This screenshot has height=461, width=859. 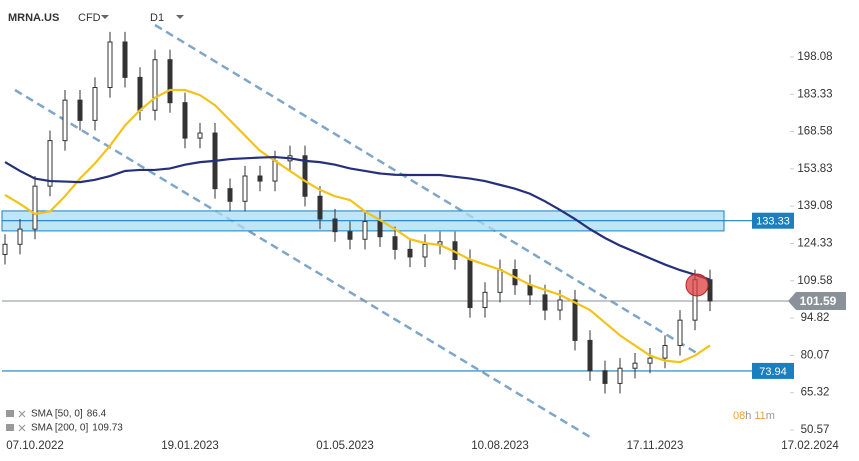 I want to click on y-tick-label: 139.08, so click(x=814, y=206).